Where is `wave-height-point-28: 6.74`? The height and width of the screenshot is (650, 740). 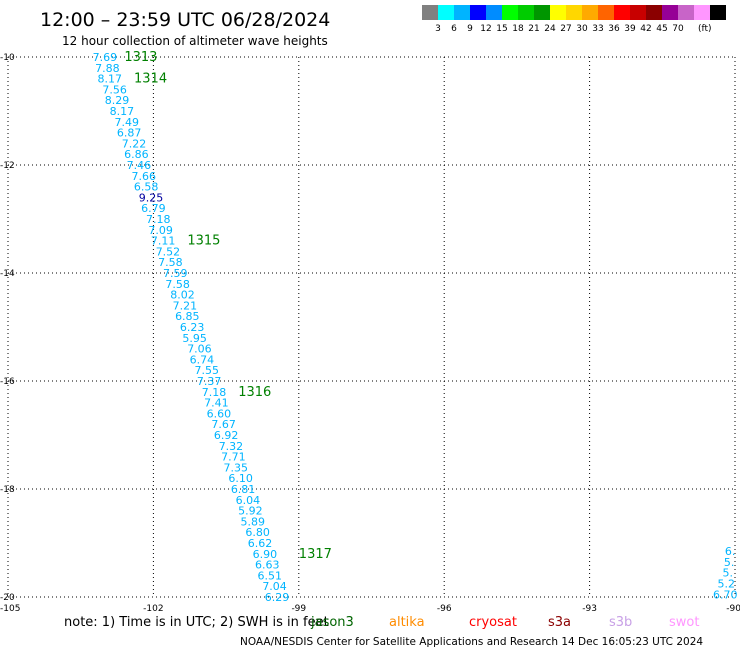 wave-height-point-28: 6.74 is located at coordinates (202, 359).